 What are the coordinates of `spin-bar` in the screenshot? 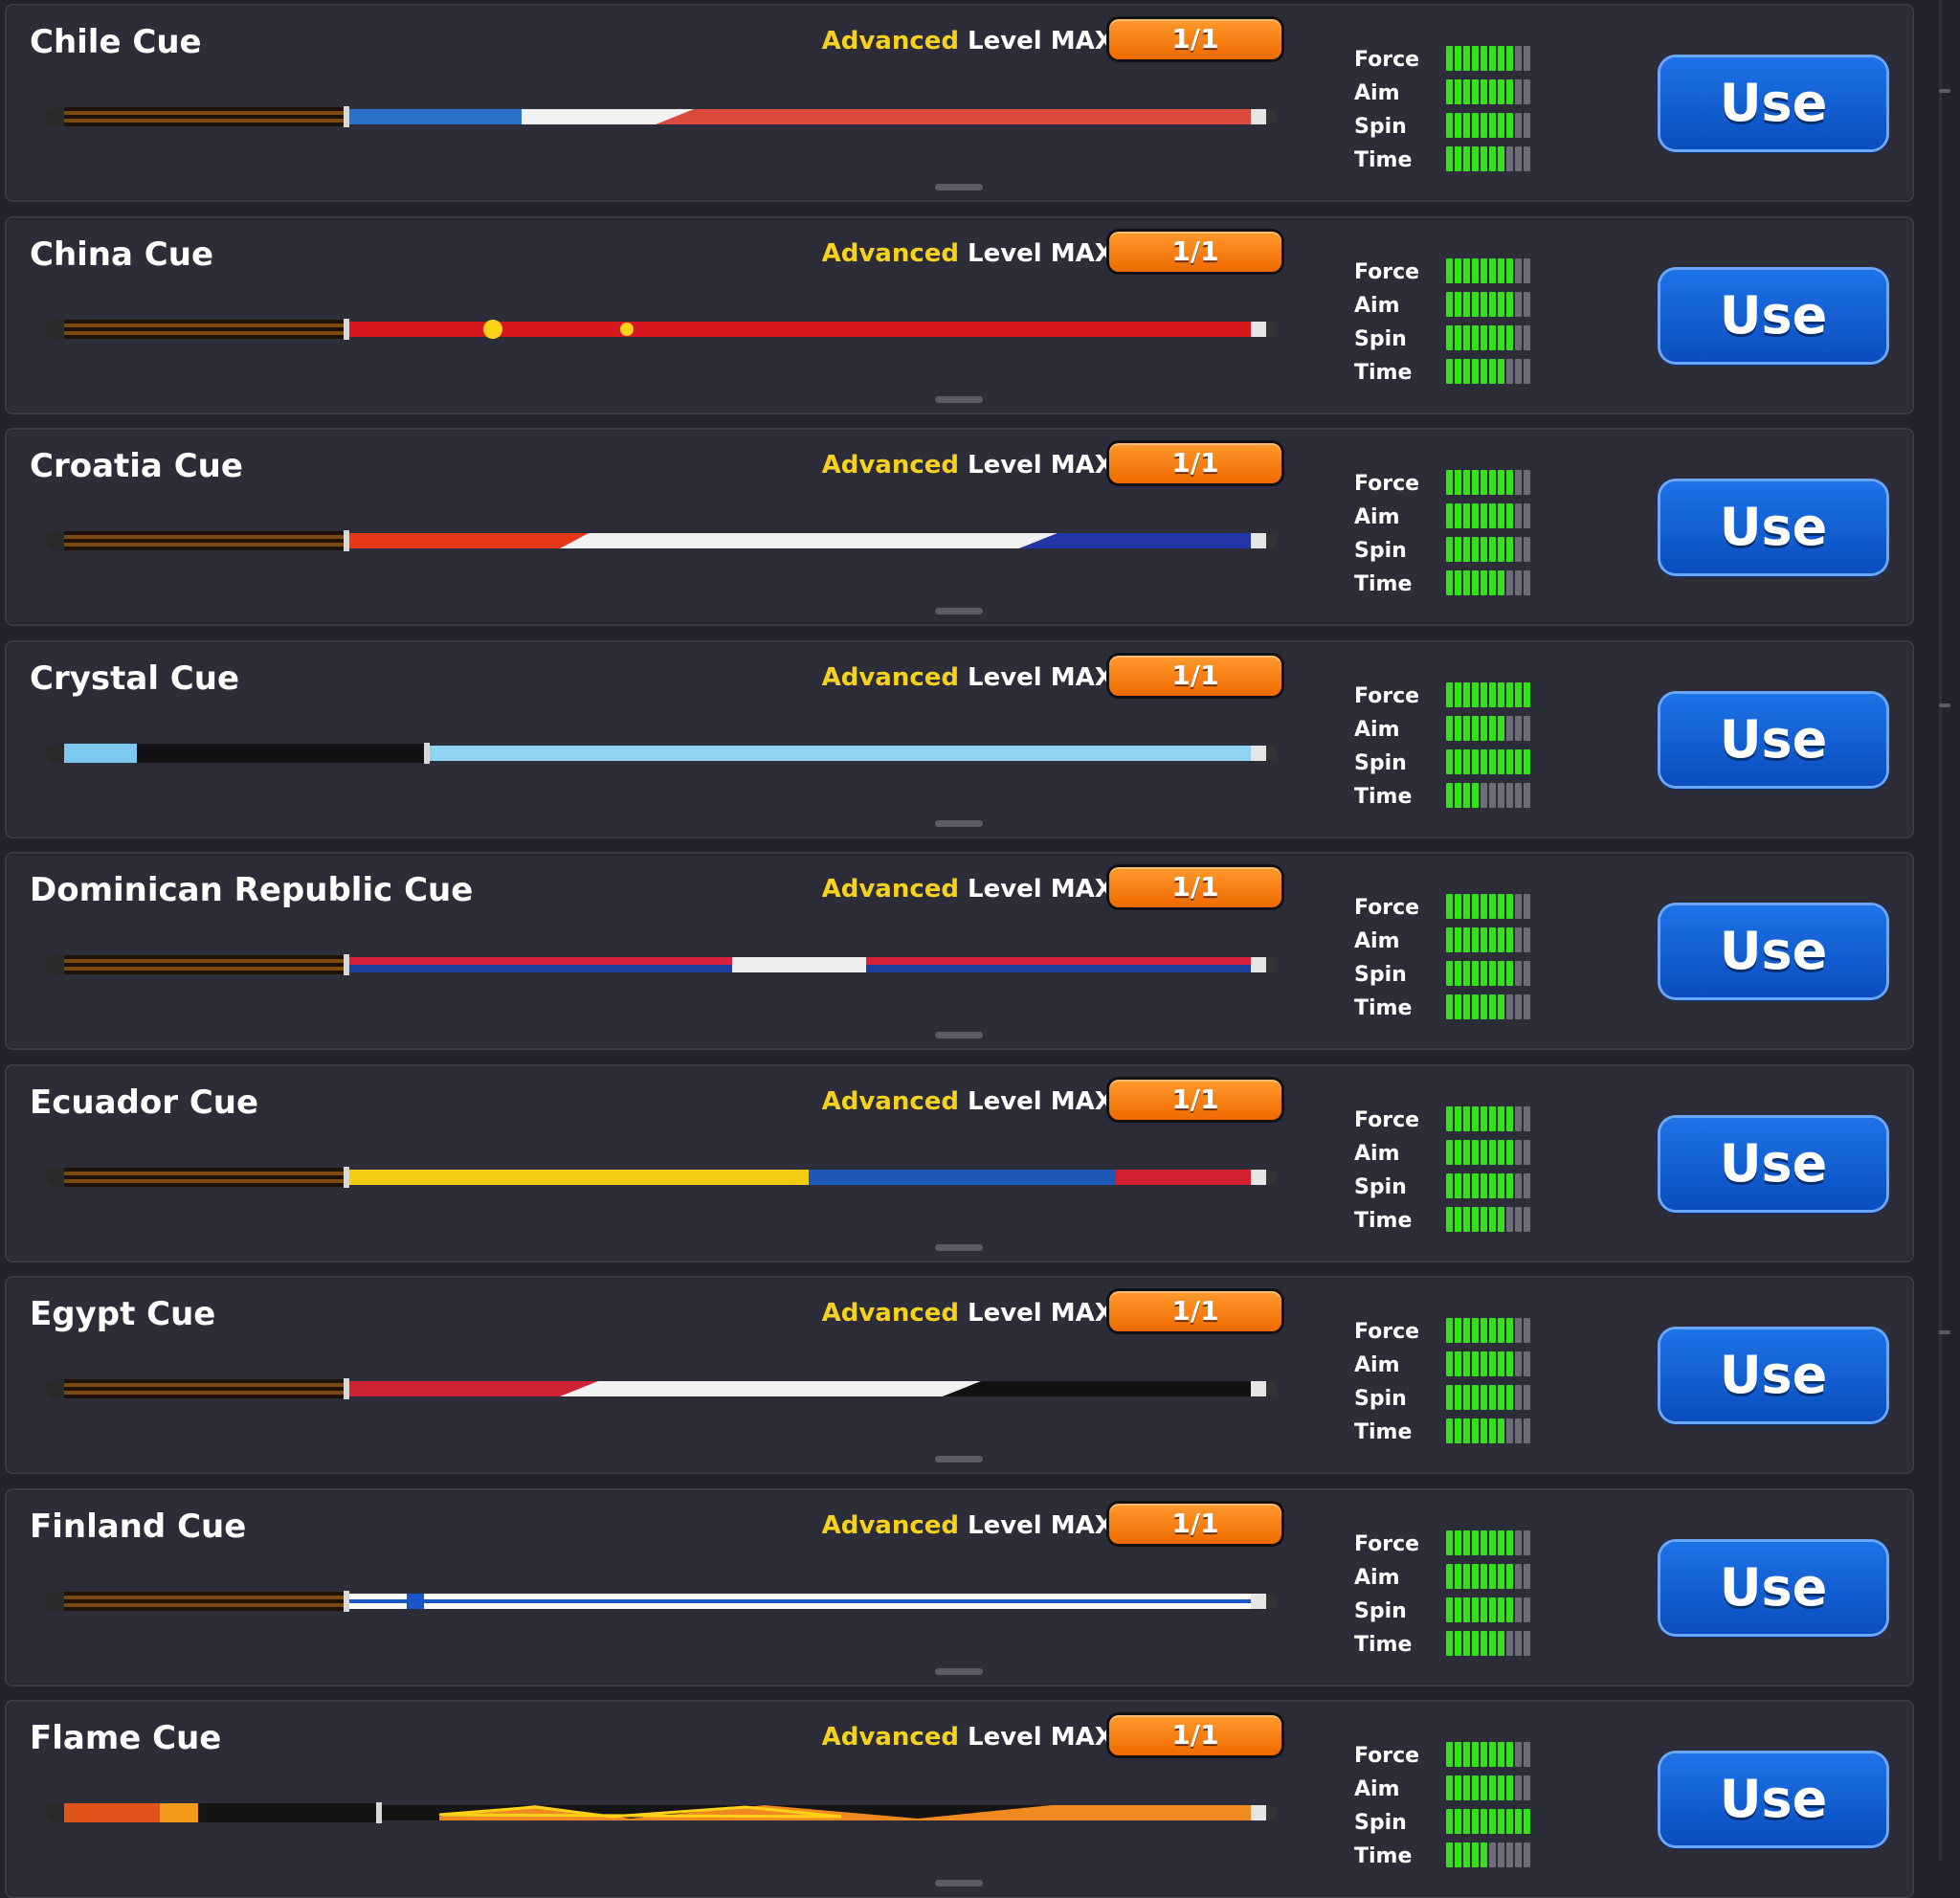 It's located at (1488, 761).